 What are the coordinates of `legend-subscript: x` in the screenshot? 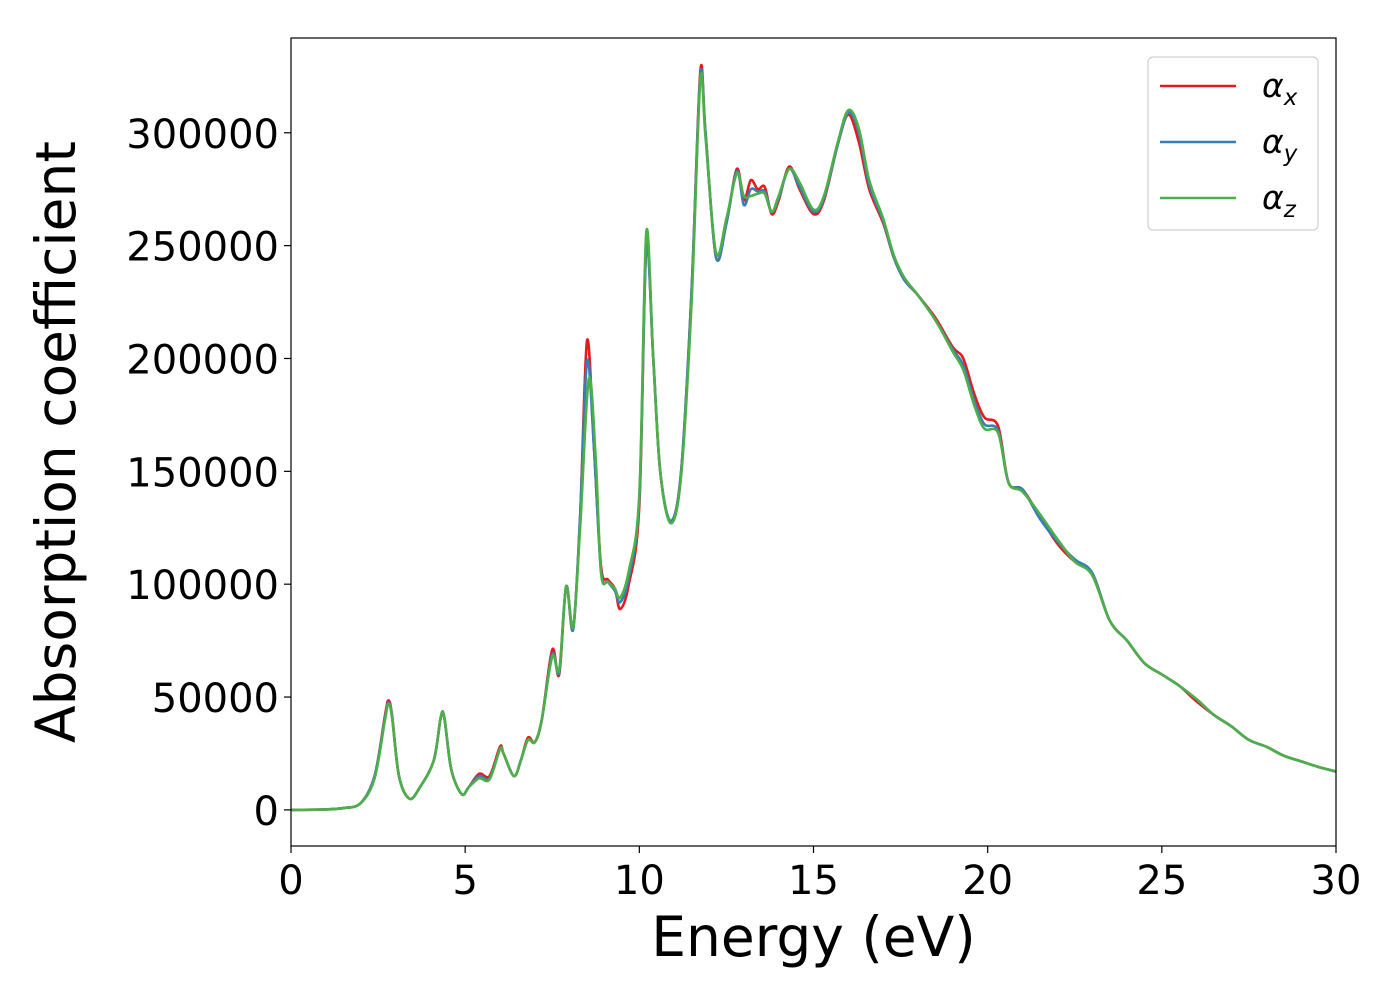 It's located at (1290, 98).